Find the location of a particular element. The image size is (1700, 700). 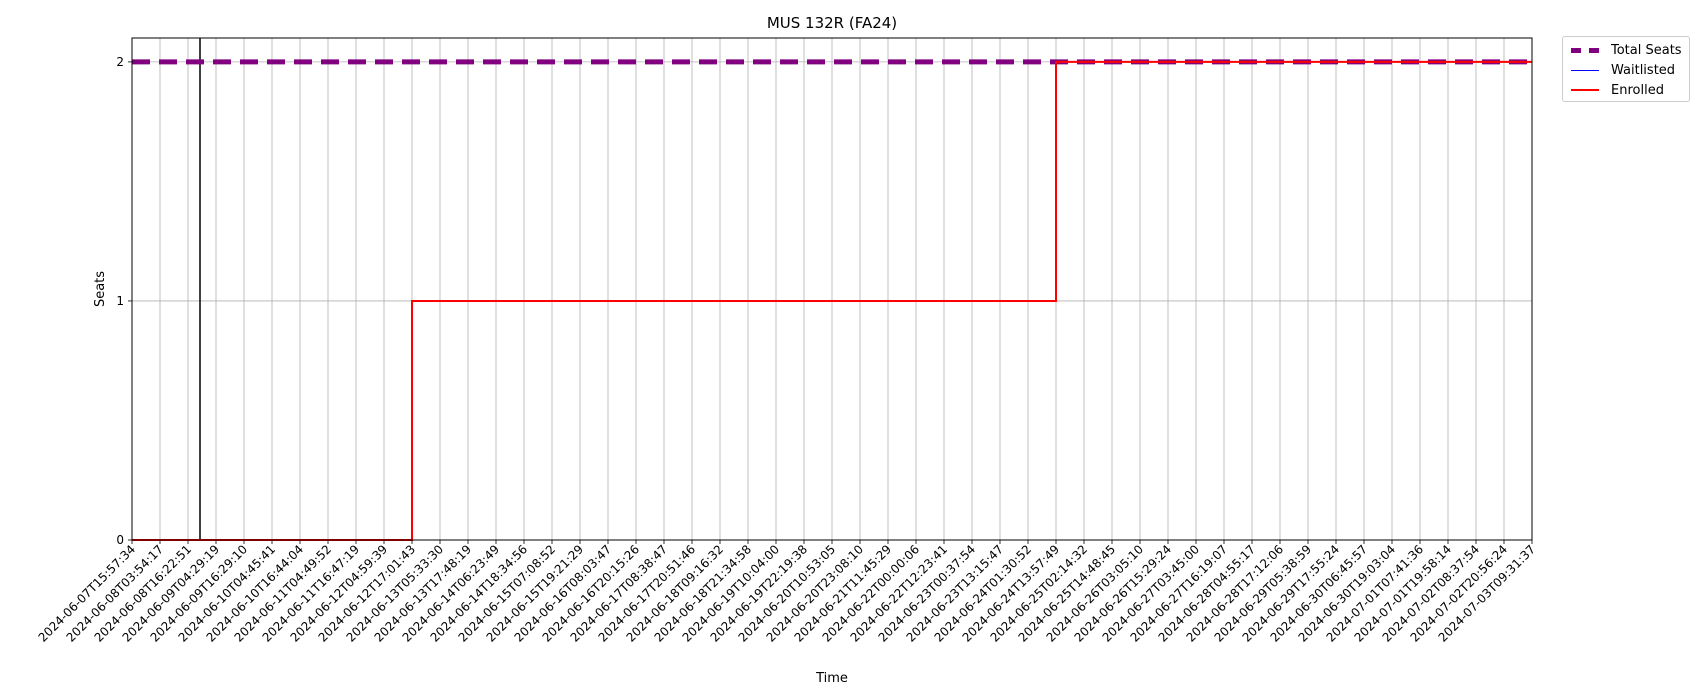

chart-title: MUS 132R (FA24) is located at coordinates (832, 23).